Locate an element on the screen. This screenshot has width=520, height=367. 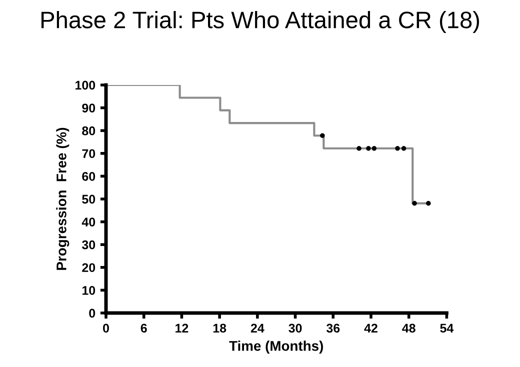
y-tick-label: 40 is located at coordinates (89, 222).